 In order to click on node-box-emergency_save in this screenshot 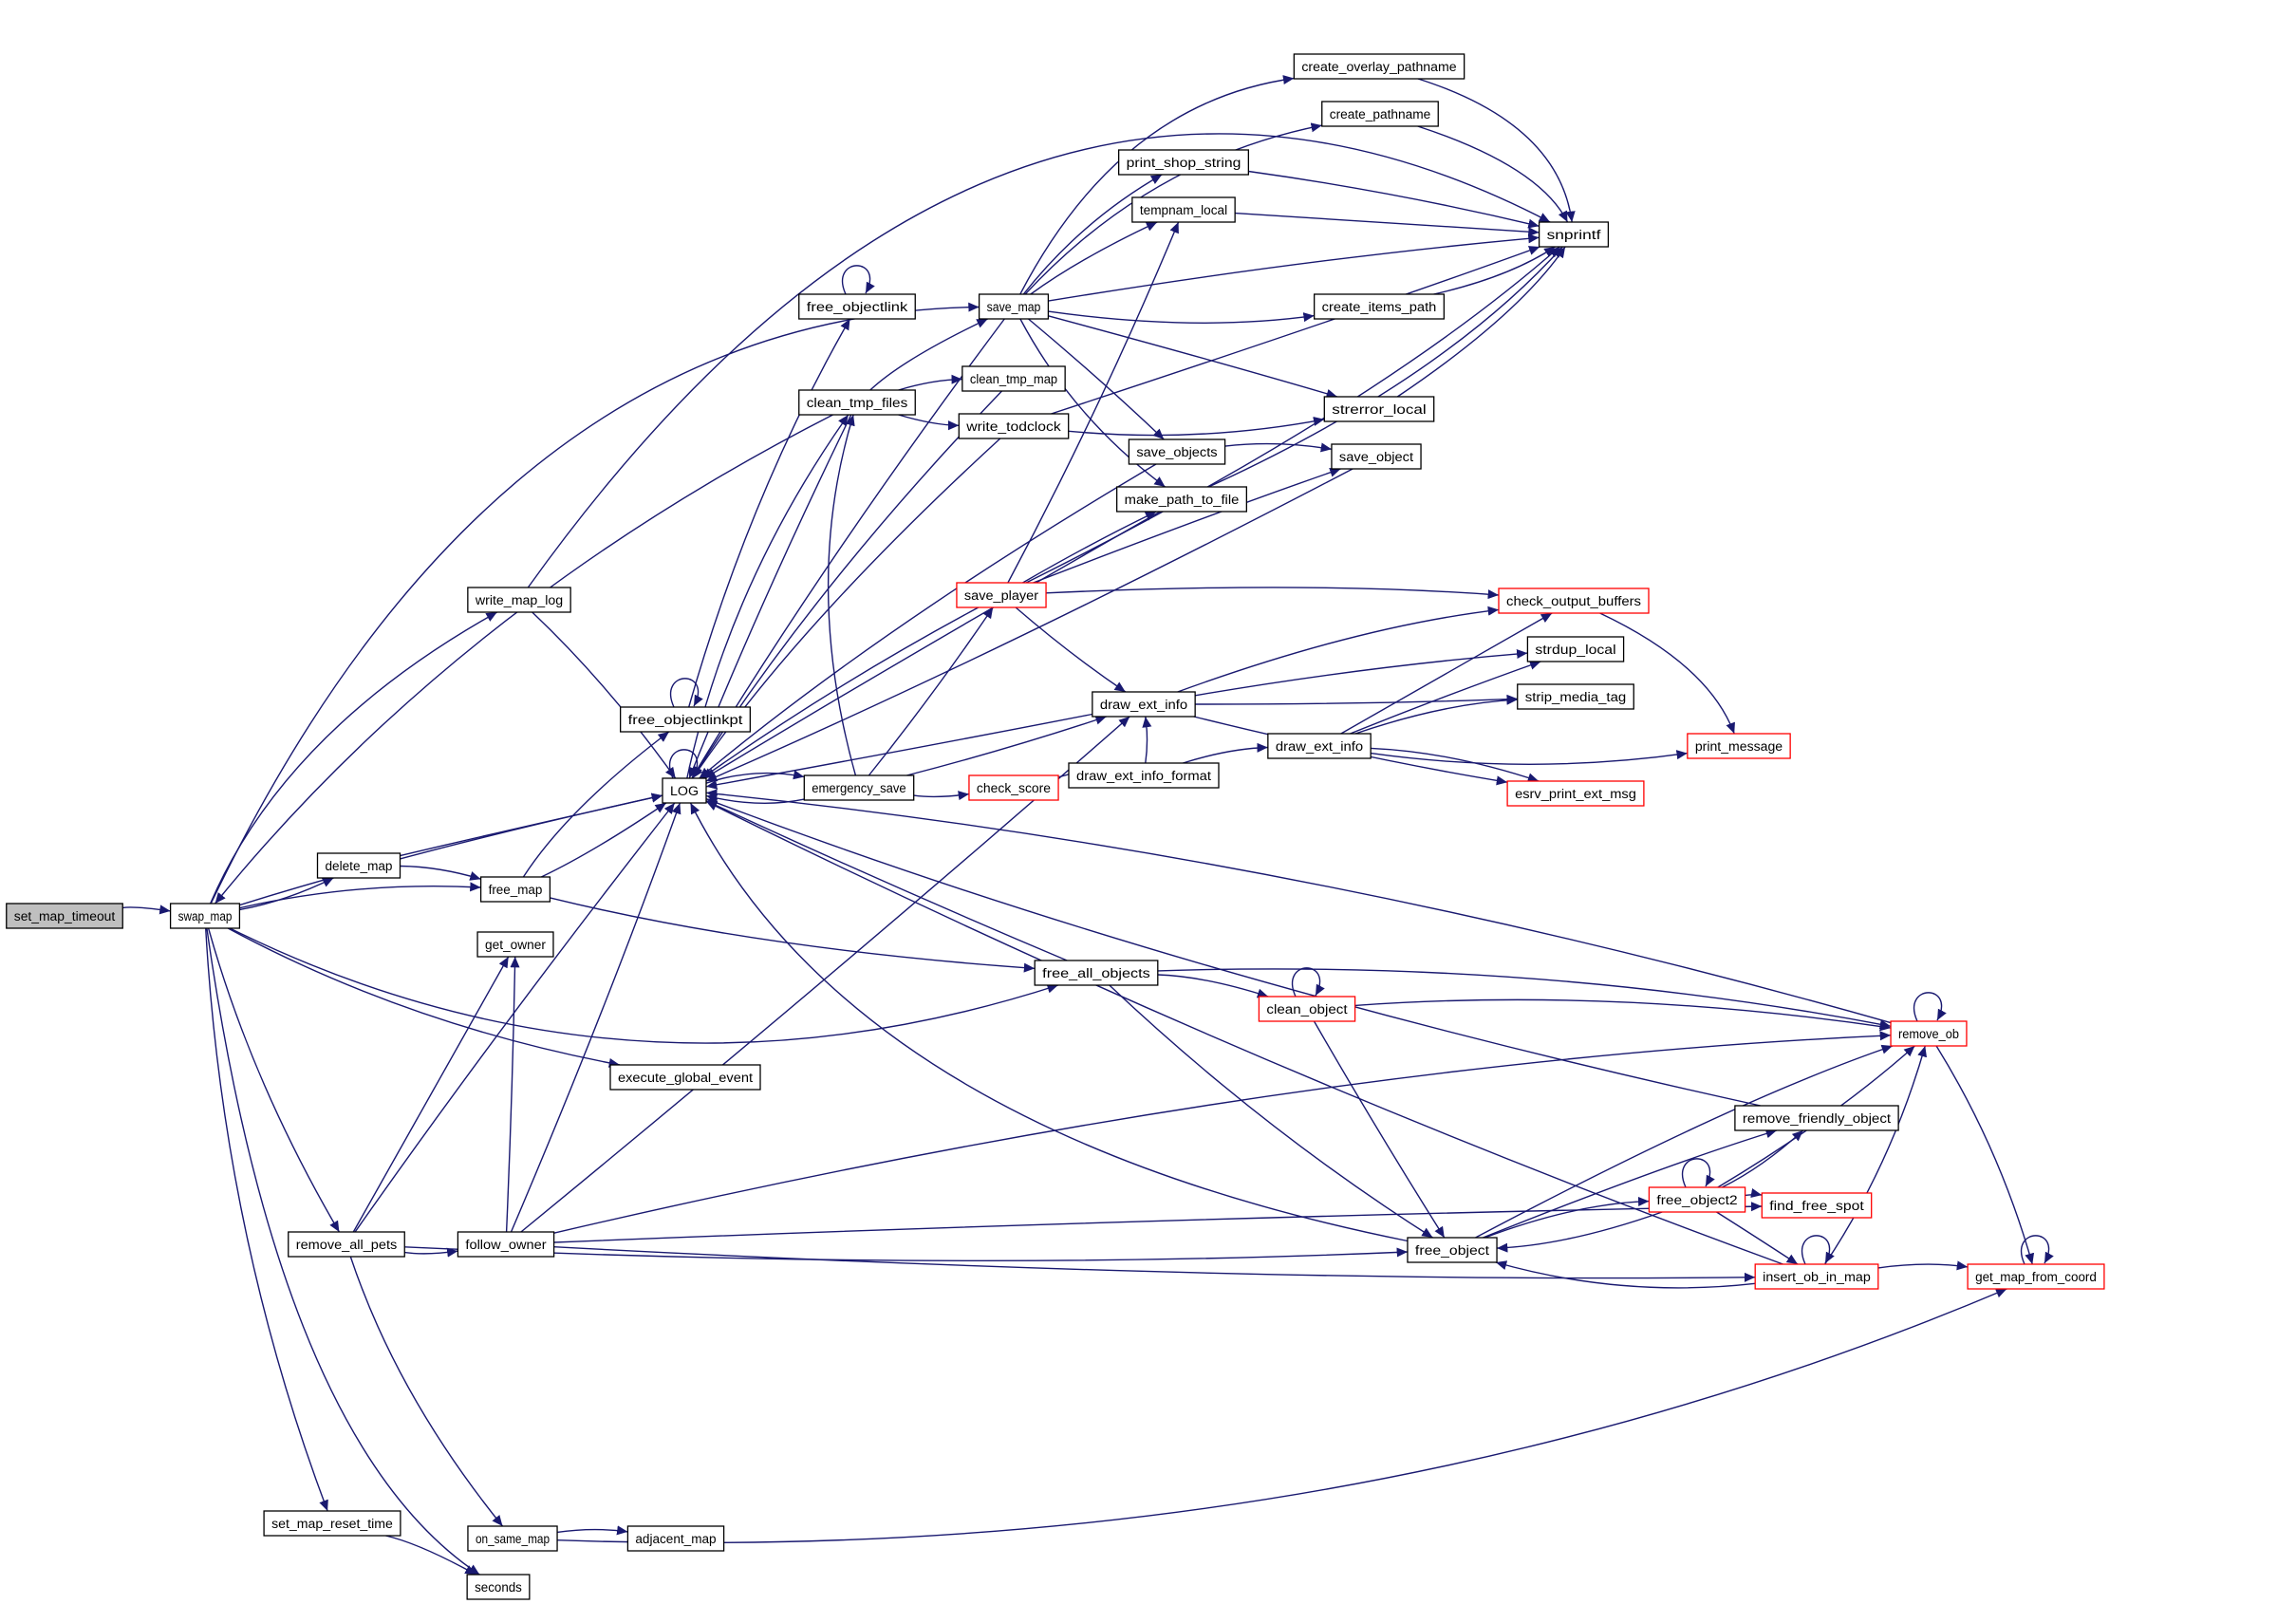, I will do `click(859, 787)`.